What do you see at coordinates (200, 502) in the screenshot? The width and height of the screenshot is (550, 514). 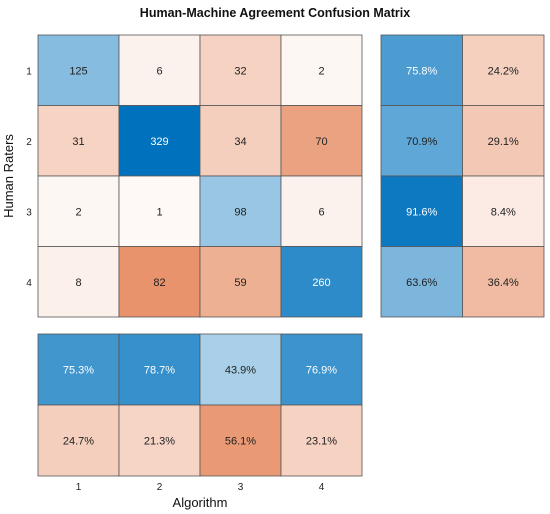 I see `x-axis-label: Algorithm` at bounding box center [200, 502].